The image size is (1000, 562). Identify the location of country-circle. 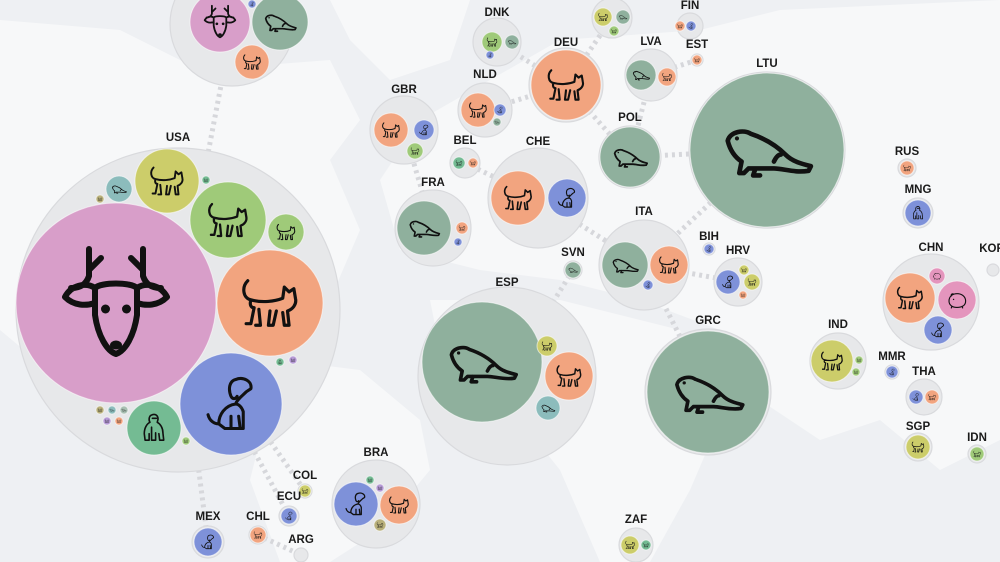
(301, 554).